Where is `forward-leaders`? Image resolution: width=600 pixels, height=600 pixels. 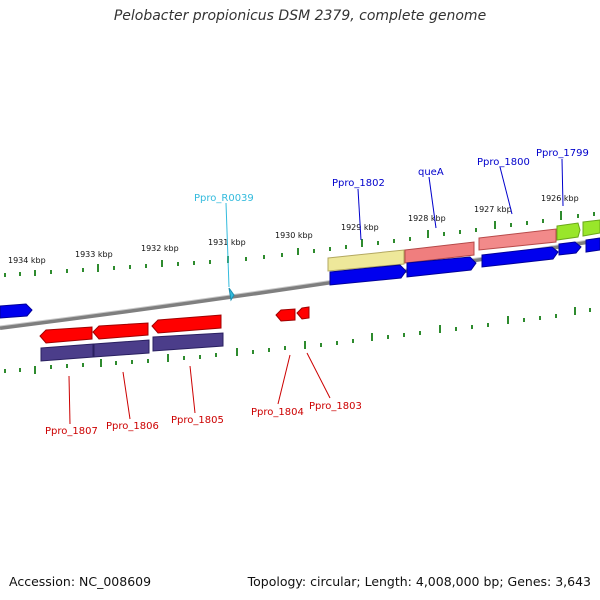 forward-leaders is located at coordinates (394, 223).